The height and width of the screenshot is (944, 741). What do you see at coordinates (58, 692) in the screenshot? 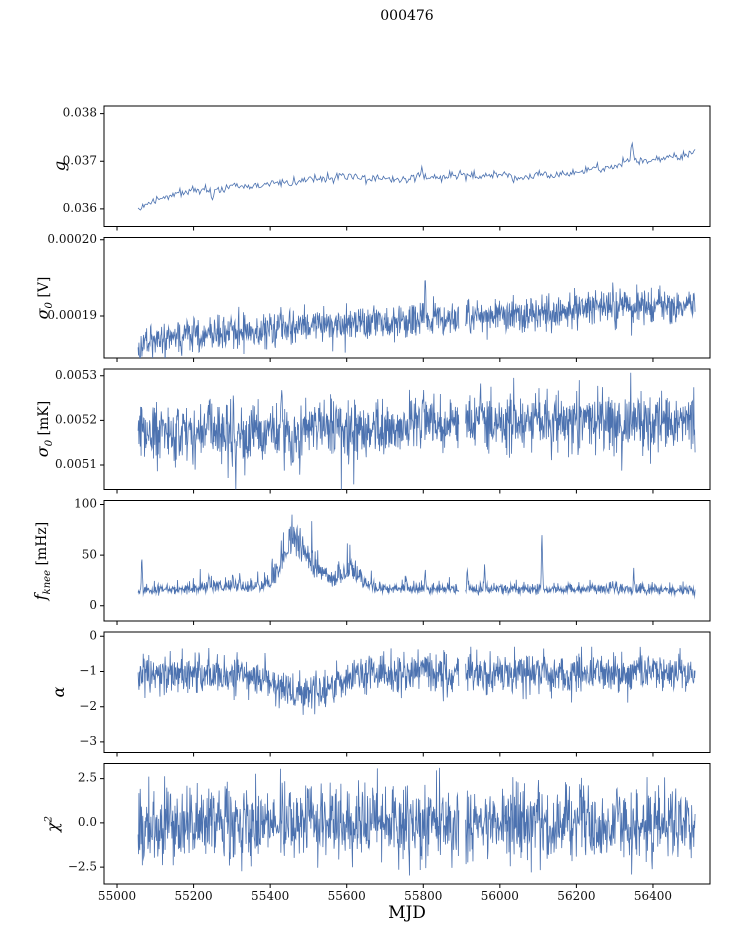
I see `y-axis-label-alpha: α` at bounding box center [58, 692].